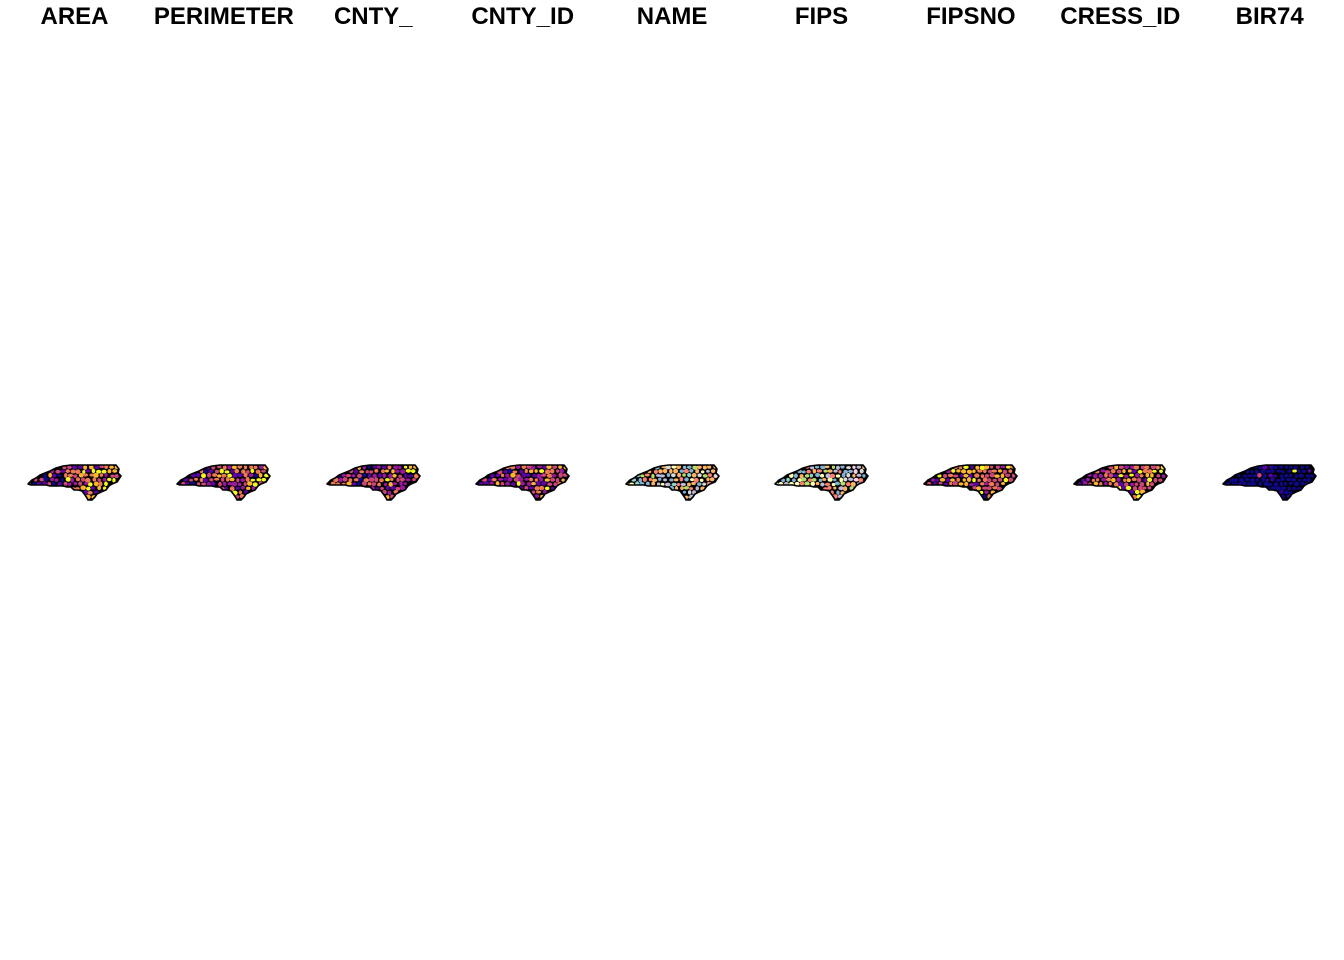 This screenshot has height=960, width=1344. Describe the element at coordinates (74, 16) in the screenshot. I see `panel-title: AREA` at that location.